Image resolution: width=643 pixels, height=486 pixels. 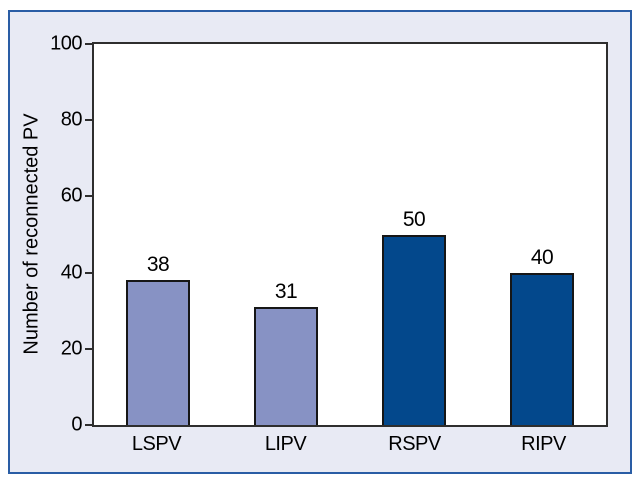 What do you see at coordinates (71, 348) in the screenshot?
I see `y-tick-label: 20` at bounding box center [71, 348].